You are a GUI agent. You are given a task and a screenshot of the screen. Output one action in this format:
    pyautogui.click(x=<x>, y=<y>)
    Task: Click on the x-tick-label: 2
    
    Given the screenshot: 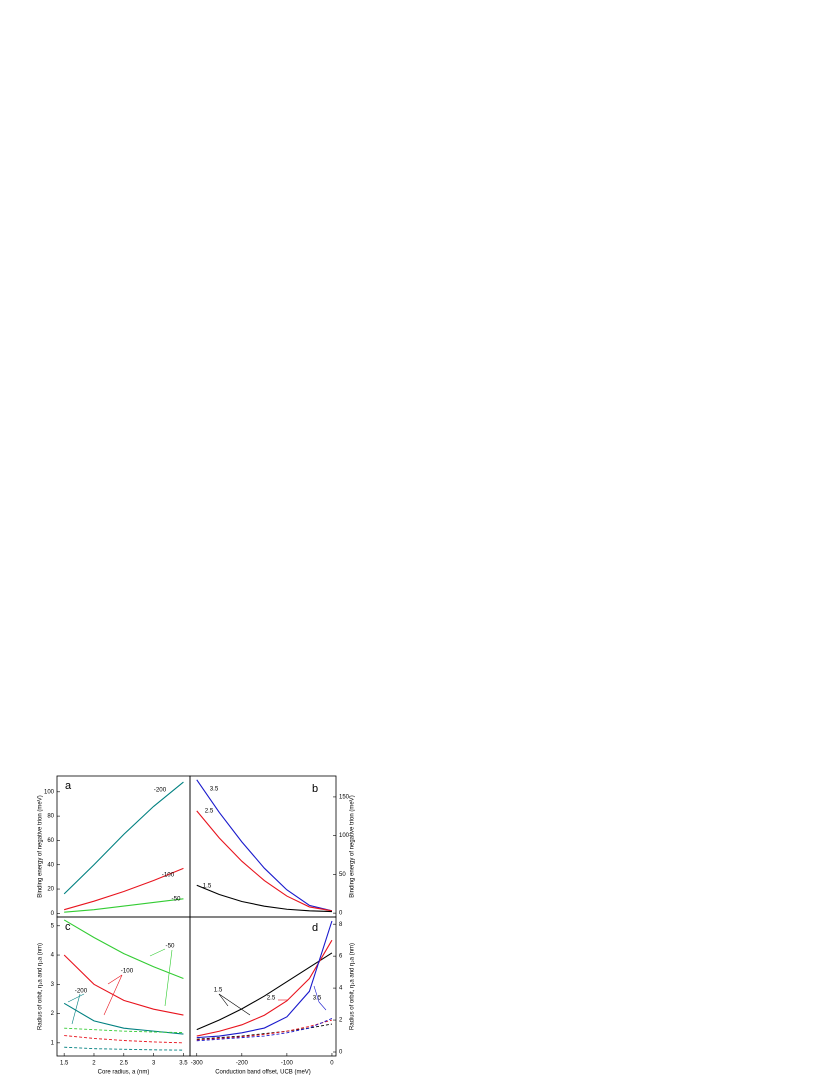 What is the action you would take?
    pyautogui.click(x=94, y=1064)
    